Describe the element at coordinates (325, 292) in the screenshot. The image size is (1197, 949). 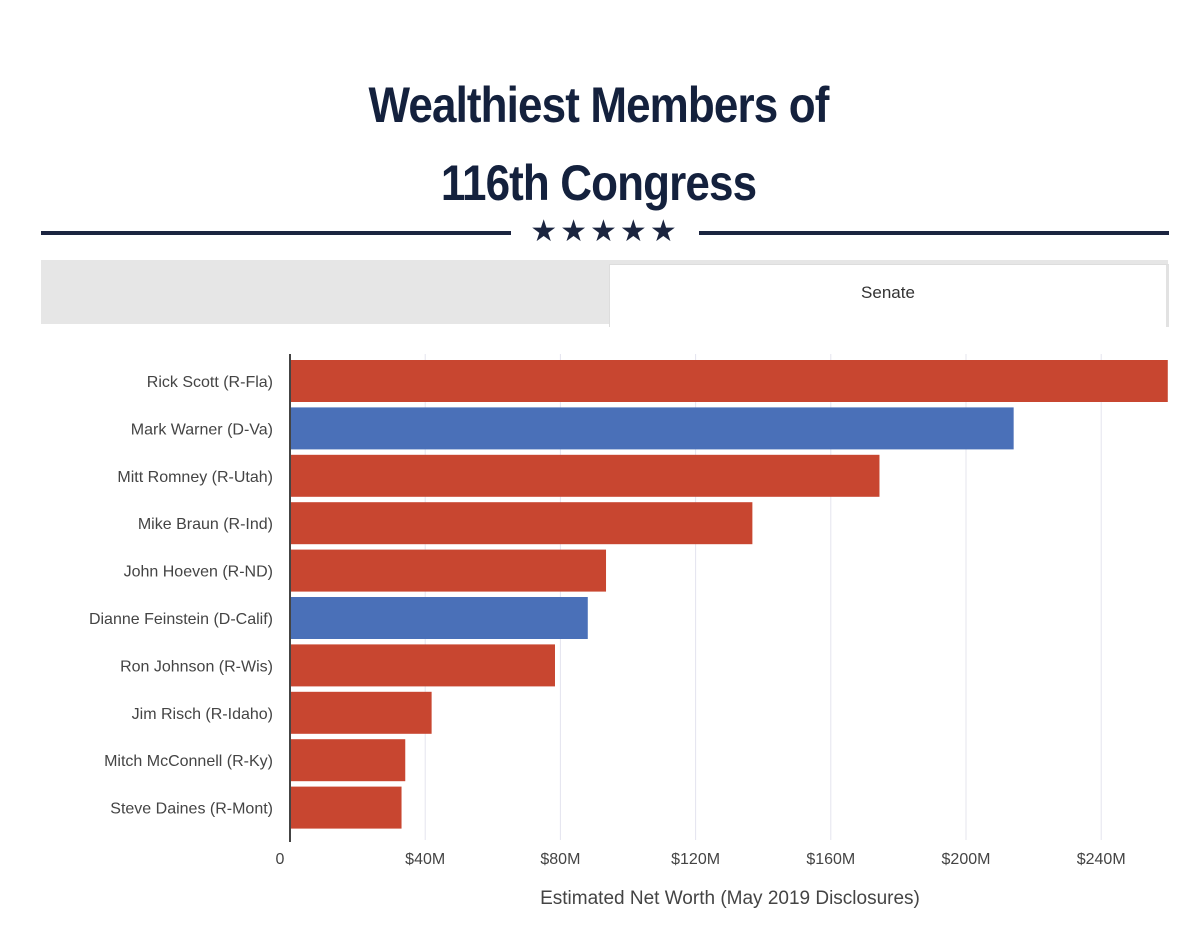
I see `tab-house` at that location.